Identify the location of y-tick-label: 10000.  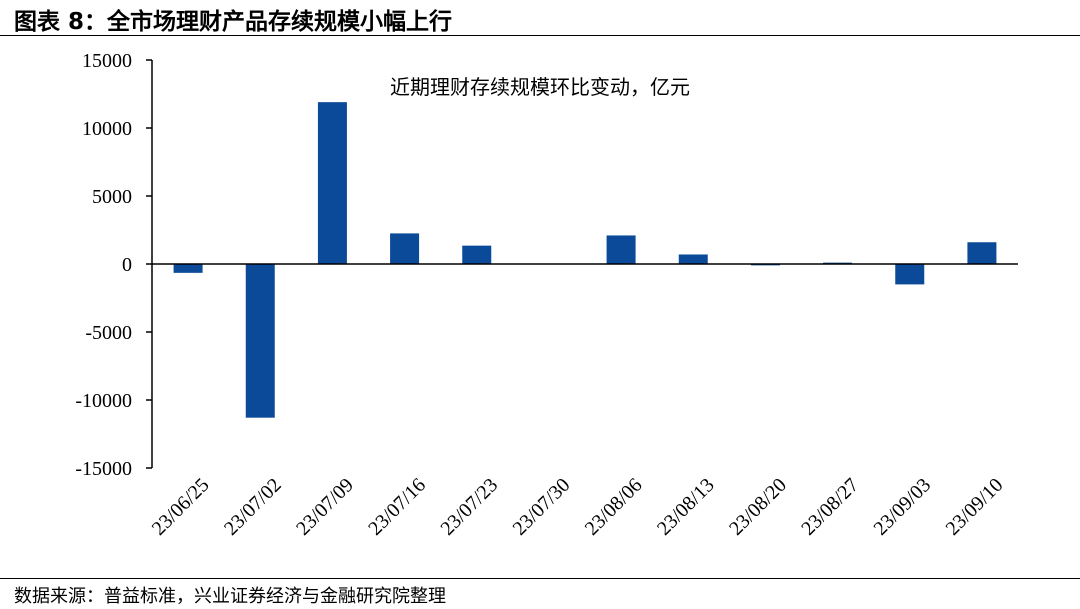
(107, 129).